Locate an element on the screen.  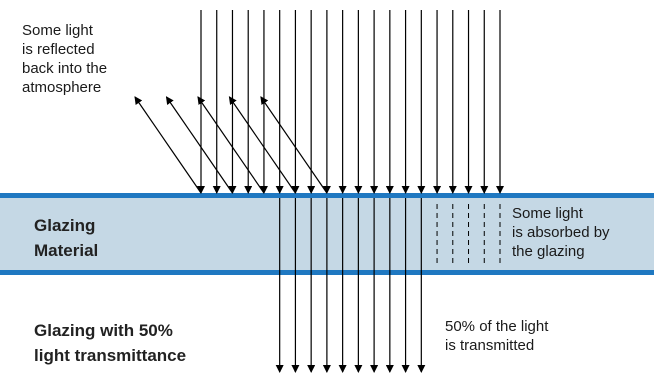
absorbed-light-note: Some light is absorbed by the glazing is located at coordinates (561, 232).